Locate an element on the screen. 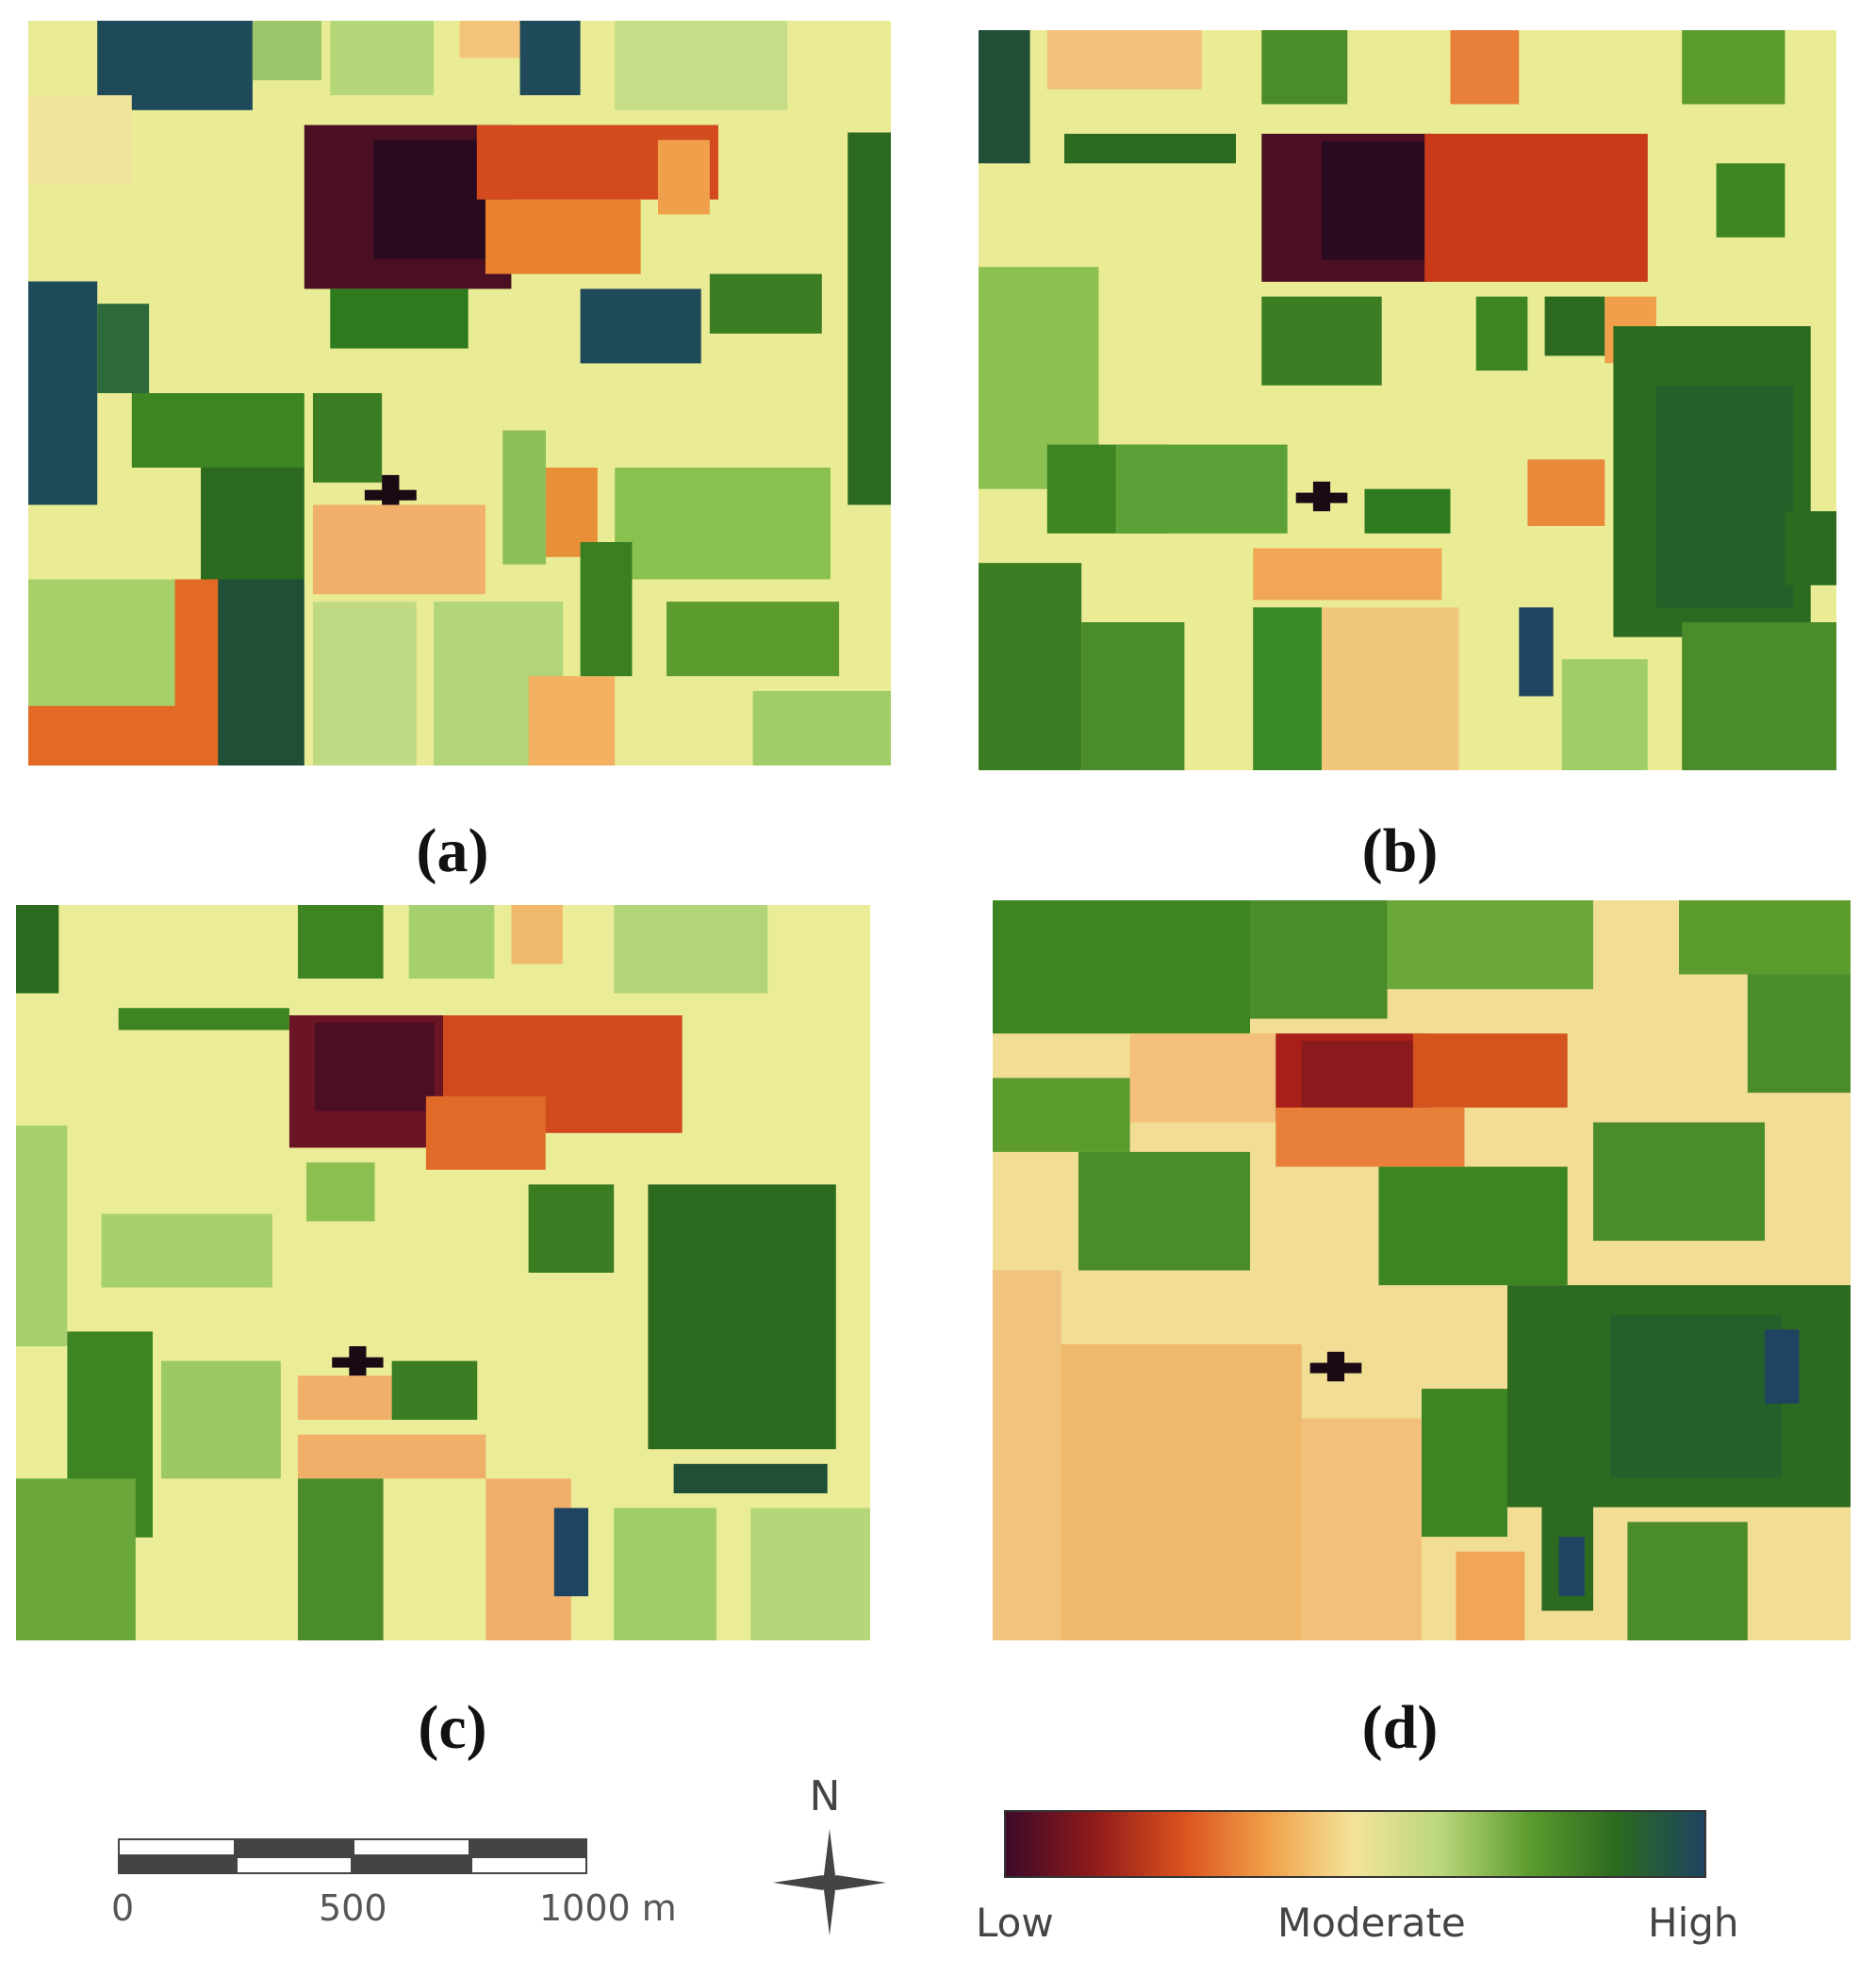  panel-caption-b: (b) is located at coordinates (1400, 850).